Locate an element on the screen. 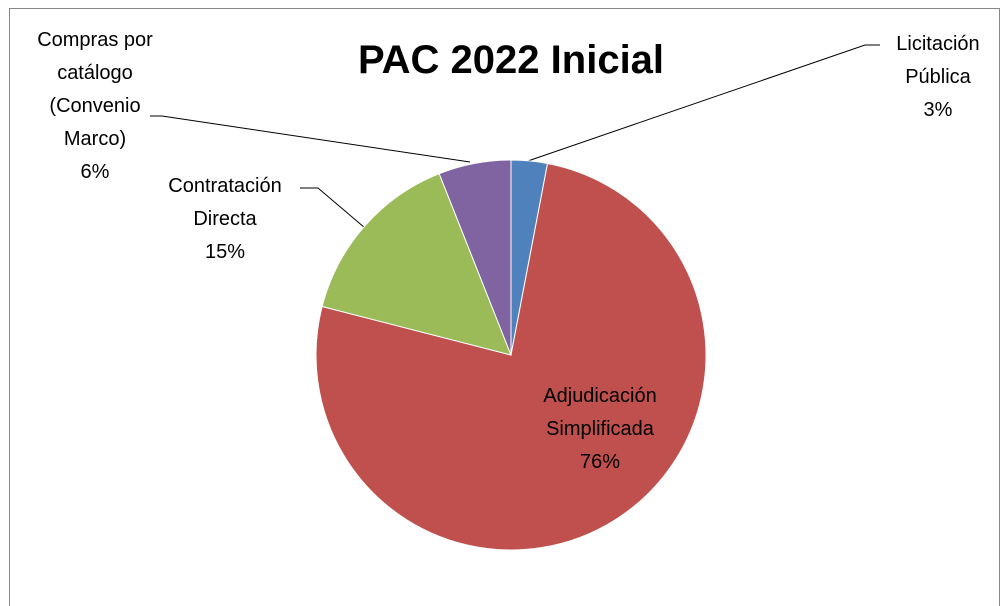 This screenshot has height=606, width=1001. slice-name: Compras por catálogo (Convenio Marco) is located at coordinates (95, 89).